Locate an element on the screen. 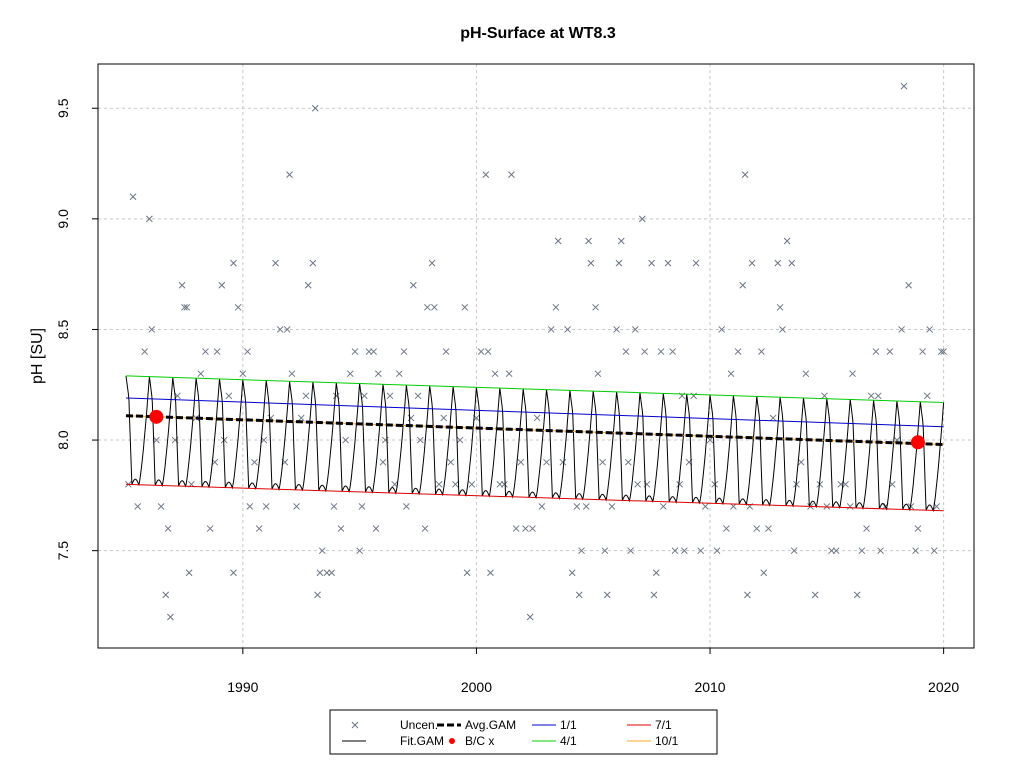  legend-label: Fit.GAM is located at coordinates (422, 741).